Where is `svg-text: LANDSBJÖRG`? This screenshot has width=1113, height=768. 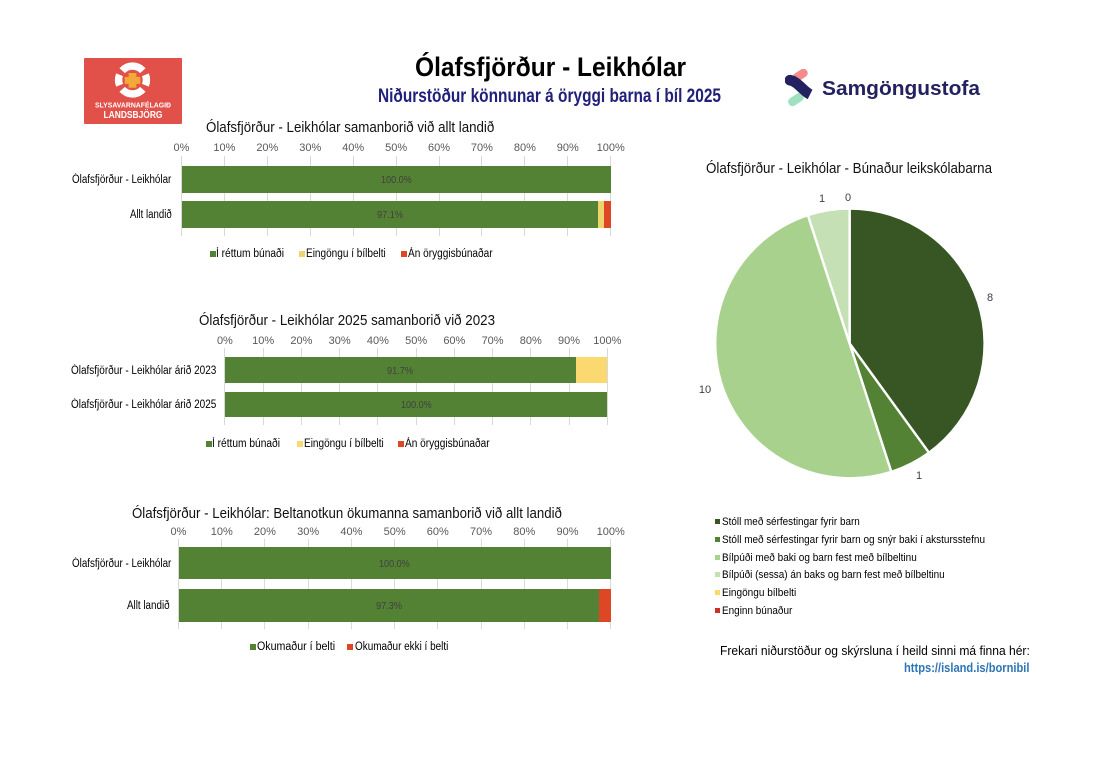
svg-text: LANDSBJÖRG is located at coordinates (133, 114).